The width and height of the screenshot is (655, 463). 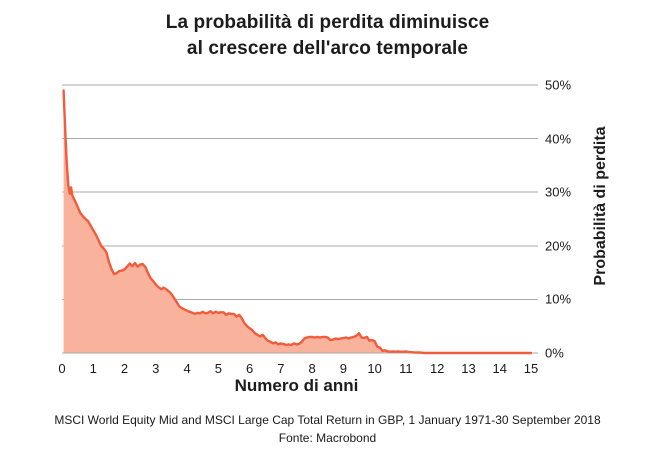 What do you see at coordinates (249, 368) in the screenshot?
I see `x-tick-label: 6` at bounding box center [249, 368].